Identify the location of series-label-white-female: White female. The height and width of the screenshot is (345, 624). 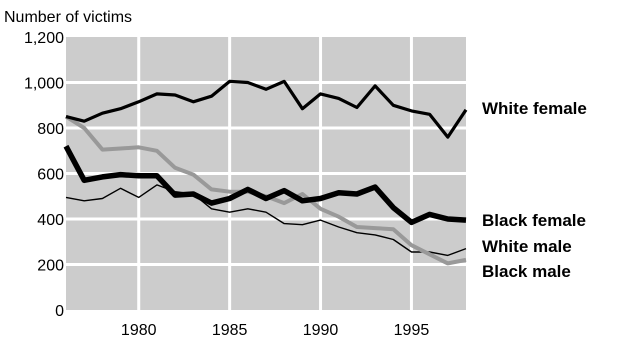
(534, 108).